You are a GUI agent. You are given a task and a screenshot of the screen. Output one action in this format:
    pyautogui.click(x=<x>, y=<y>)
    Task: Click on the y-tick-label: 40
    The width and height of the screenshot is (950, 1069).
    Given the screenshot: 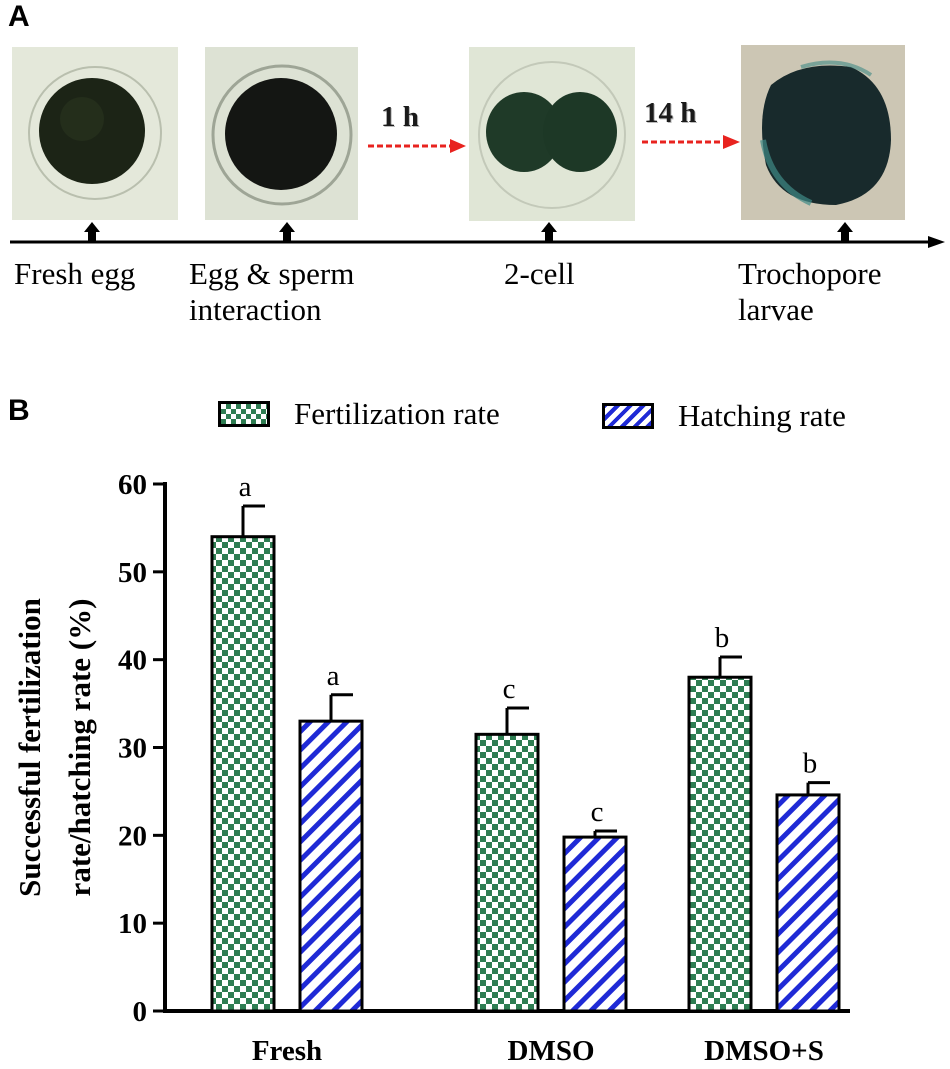 What is the action you would take?
    pyautogui.click(x=132, y=661)
    